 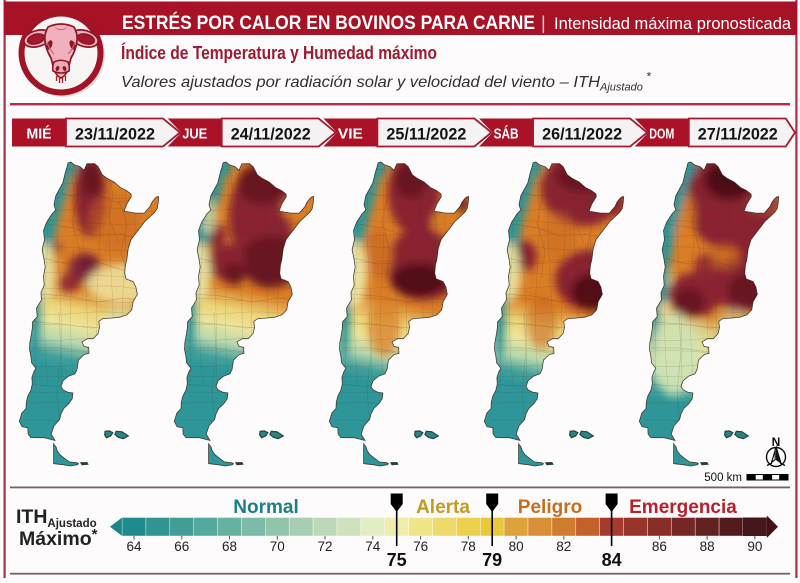 What do you see at coordinates (673, 23) in the screenshot?
I see `svg-text: Intensidad máxima pronosticada` at bounding box center [673, 23].